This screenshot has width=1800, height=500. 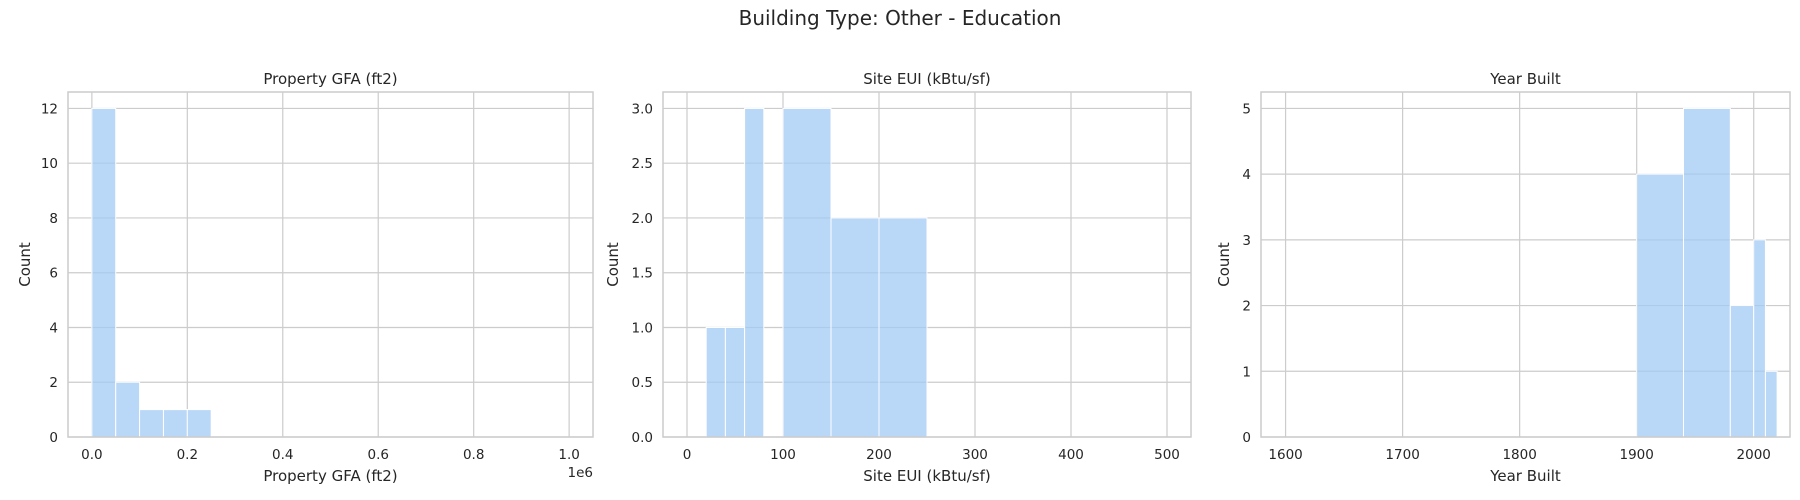 What do you see at coordinates (49, 164) in the screenshot?
I see `y-tick-label: 10` at bounding box center [49, 164].